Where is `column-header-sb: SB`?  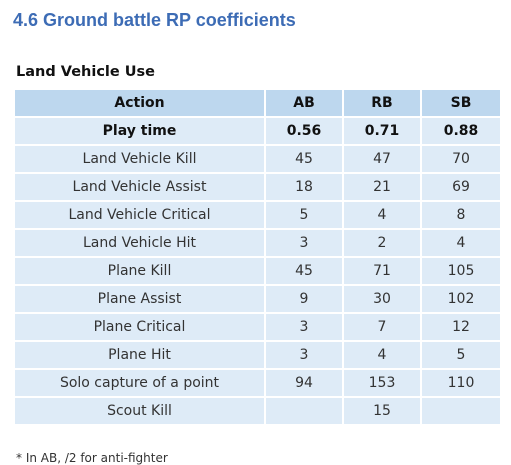 column-header-sb: SB is located at coordinates (461, 103).